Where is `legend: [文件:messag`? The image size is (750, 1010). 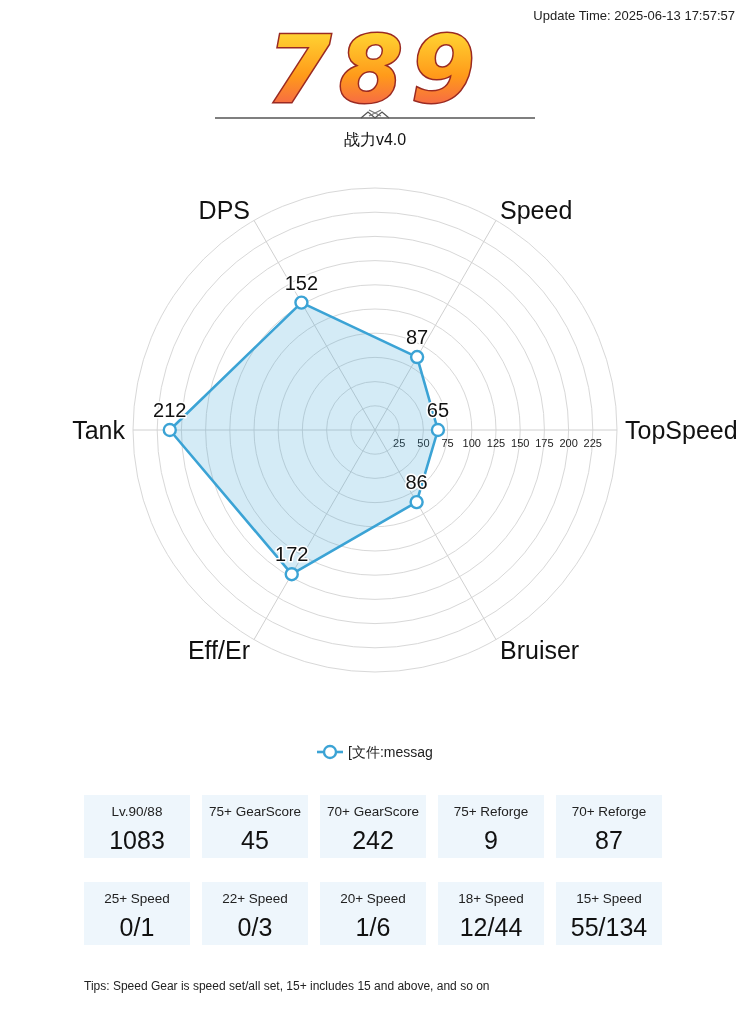 legend: [文件:messag is located at coordinates (375, 752).